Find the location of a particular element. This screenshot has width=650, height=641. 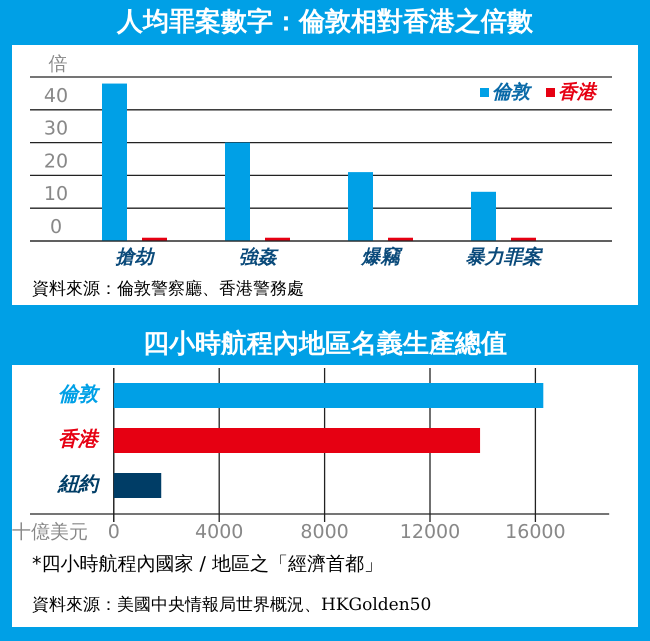

x-tick-label: 8000 is located at coordinates (324, 532).